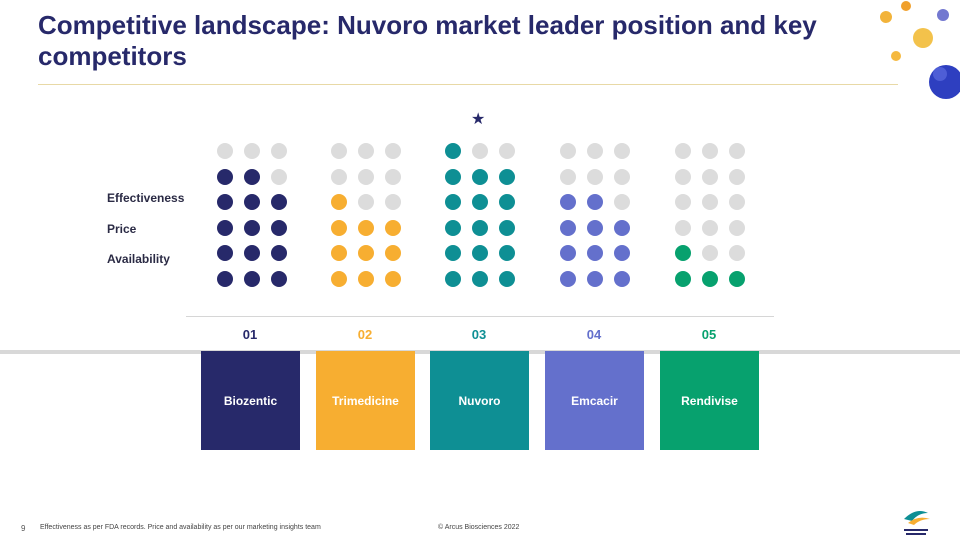 The image size is (960, 540). What do you see at coordinates (479, 334) in the screenshot?
I see `competitor-number-03: 03` at bounding box center [479, 334].